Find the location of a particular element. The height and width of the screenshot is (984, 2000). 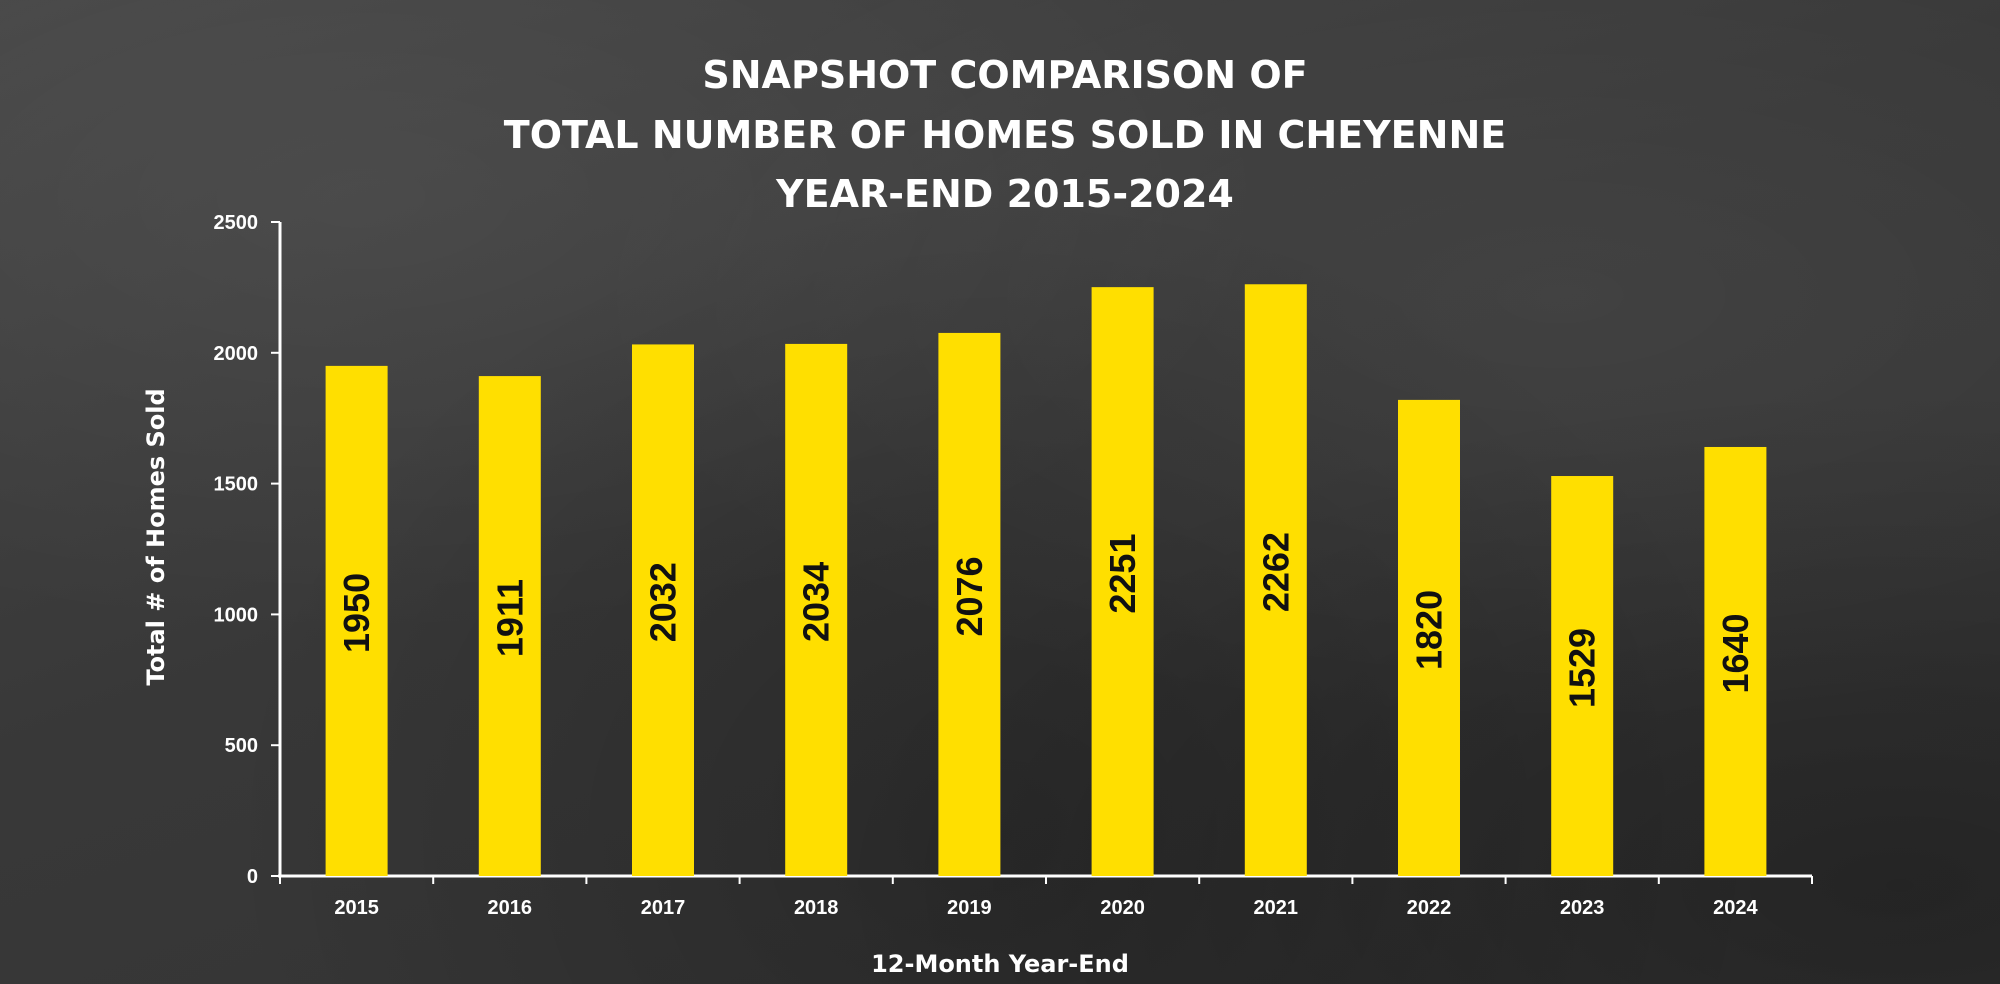

y-tick-label: 0 is located at coordinates (252, 877).